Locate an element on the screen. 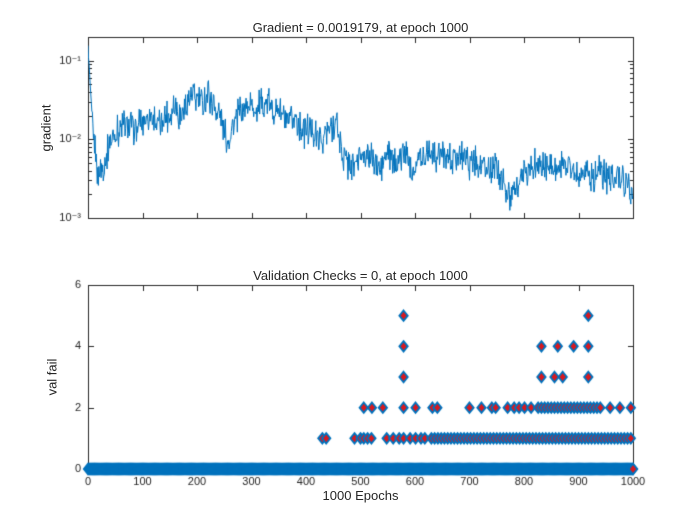  validation-plot-title: Validation Checks = 0, at epoch 1000 is located at coordinates (360, 275).